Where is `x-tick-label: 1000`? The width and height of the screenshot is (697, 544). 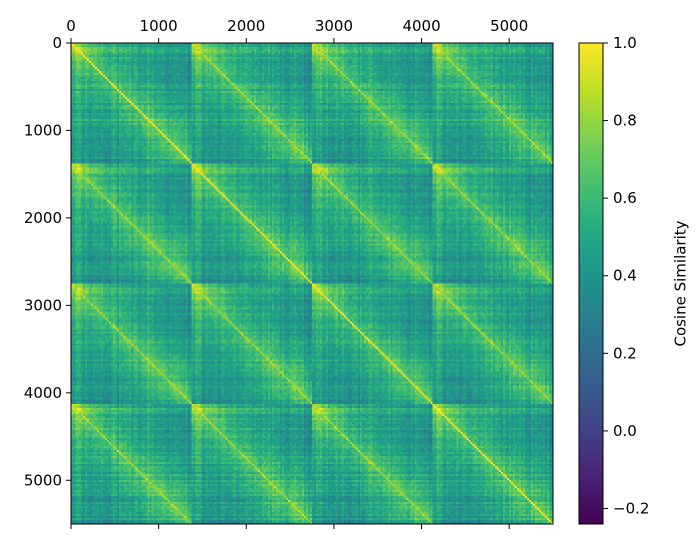 x-tick-label: 1000 is located at coordinates (159, 26).